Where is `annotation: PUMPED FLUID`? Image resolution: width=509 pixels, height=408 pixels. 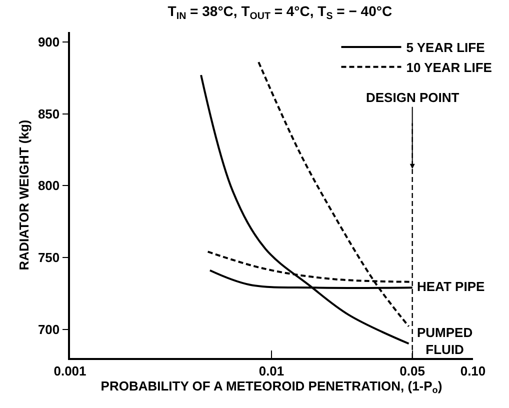
annotation: PUMPED FLUID is located at coordinates (445, 341).